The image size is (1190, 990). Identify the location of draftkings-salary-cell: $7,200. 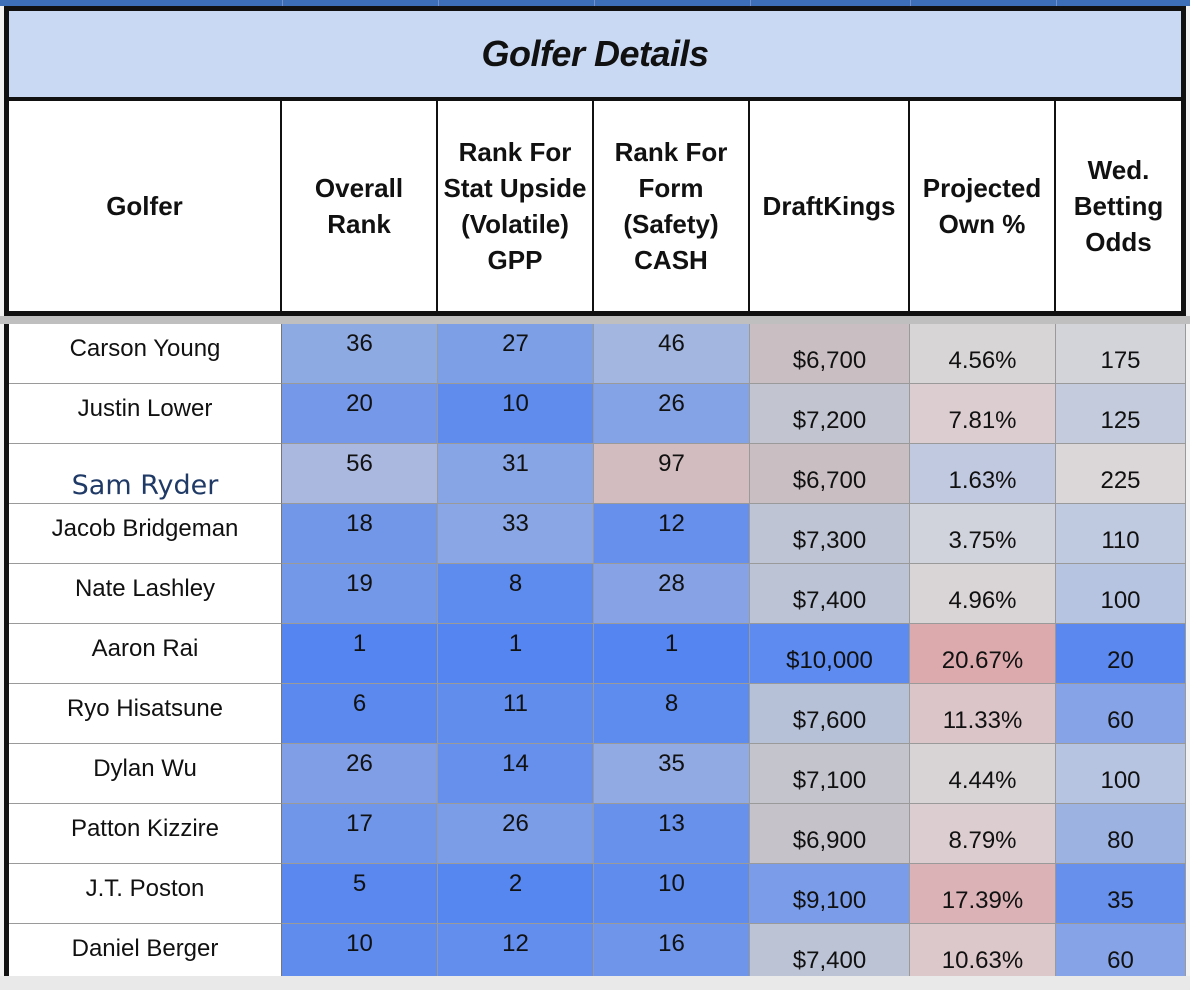
(830, 414).